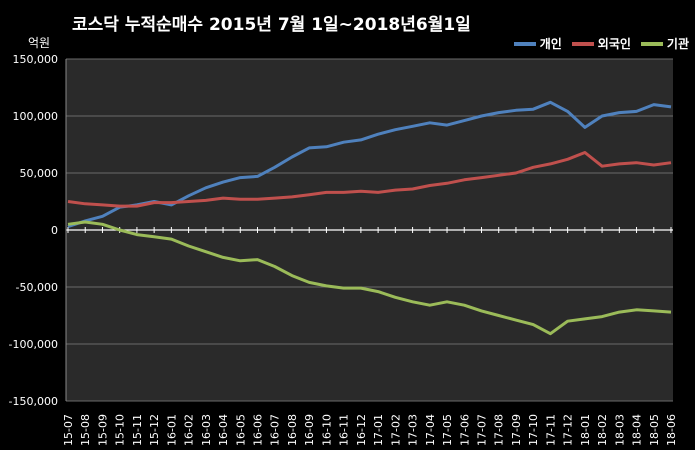 Image resolution: width=695 pixels, height=450 pixels. What do you see at coordinates (54, 230) in the screenshot?
I see `y-tick-label: 0` at bounding box center [54, 230].